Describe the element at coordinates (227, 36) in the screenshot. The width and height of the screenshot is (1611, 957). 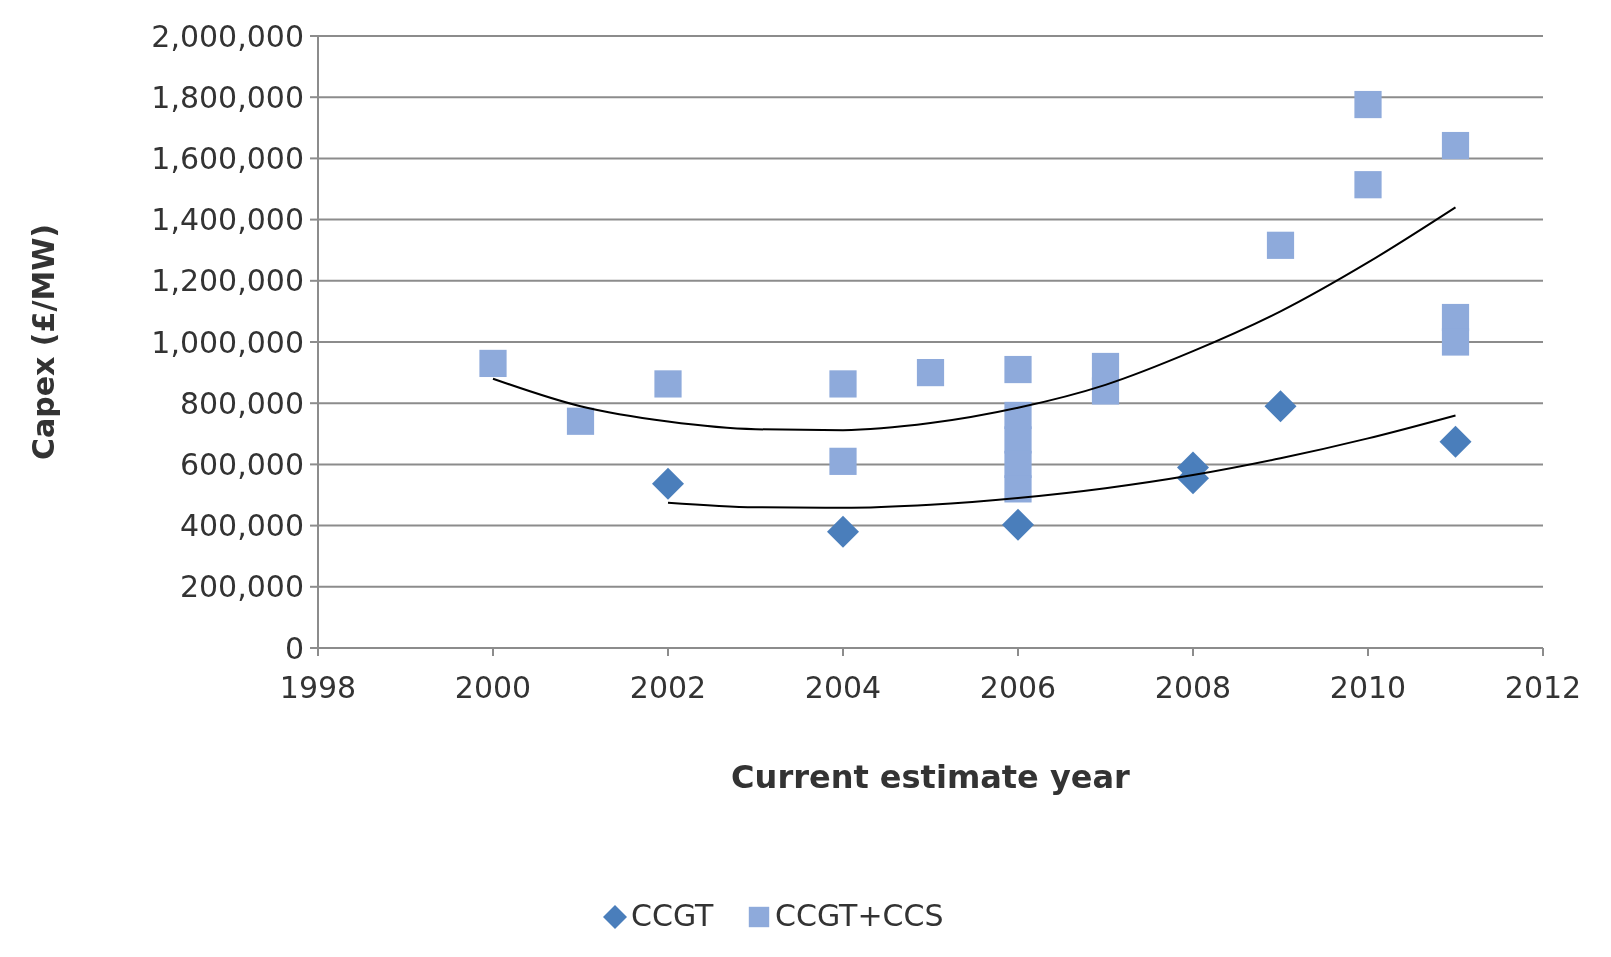
I see `y-tick-label: 2,000,000` at that location.